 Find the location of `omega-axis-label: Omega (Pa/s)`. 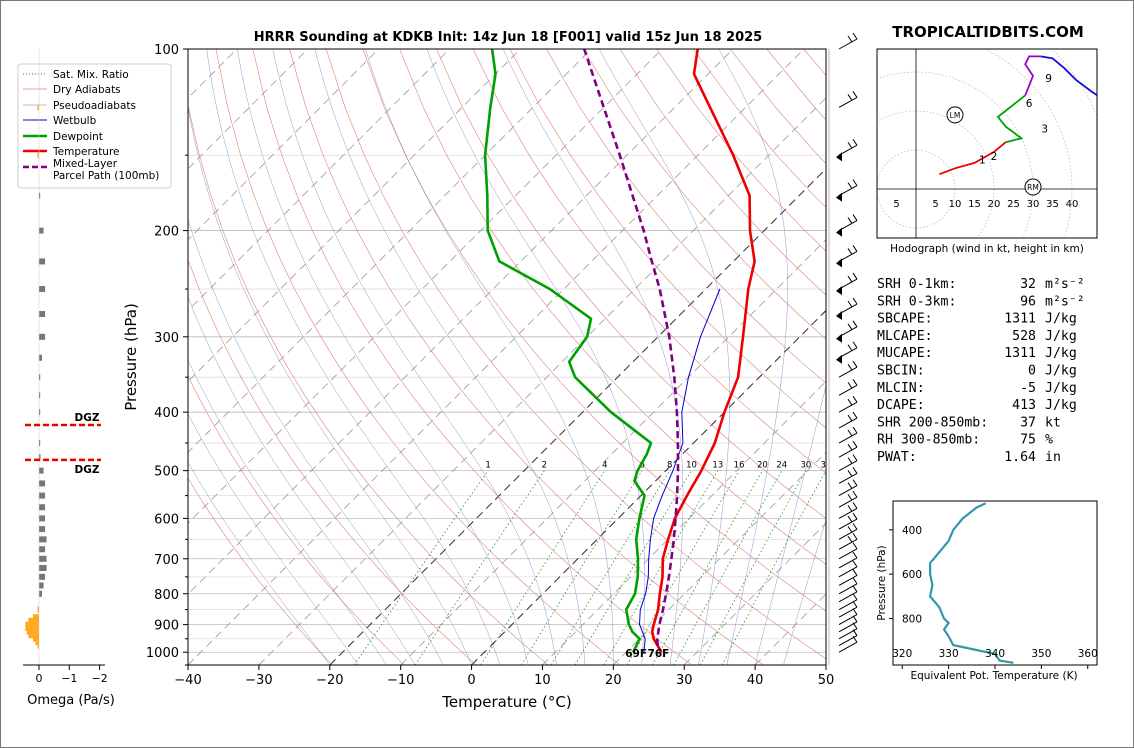

omega-axis-label: Omega (Pa/s) is located at coordinates (71, 700).